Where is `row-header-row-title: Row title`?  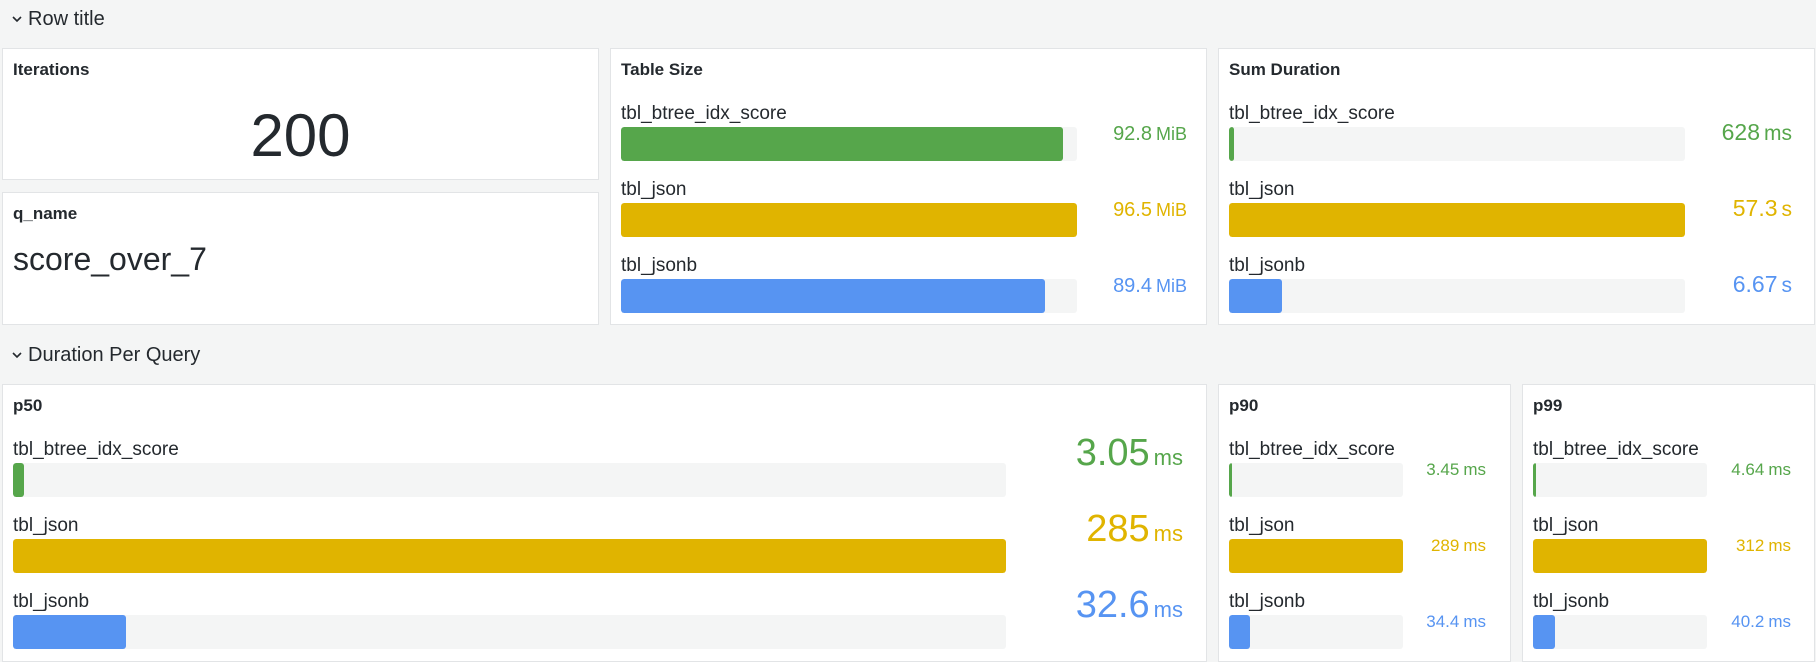
row-header-row-title: Row title is located at coordinates (57, 19).